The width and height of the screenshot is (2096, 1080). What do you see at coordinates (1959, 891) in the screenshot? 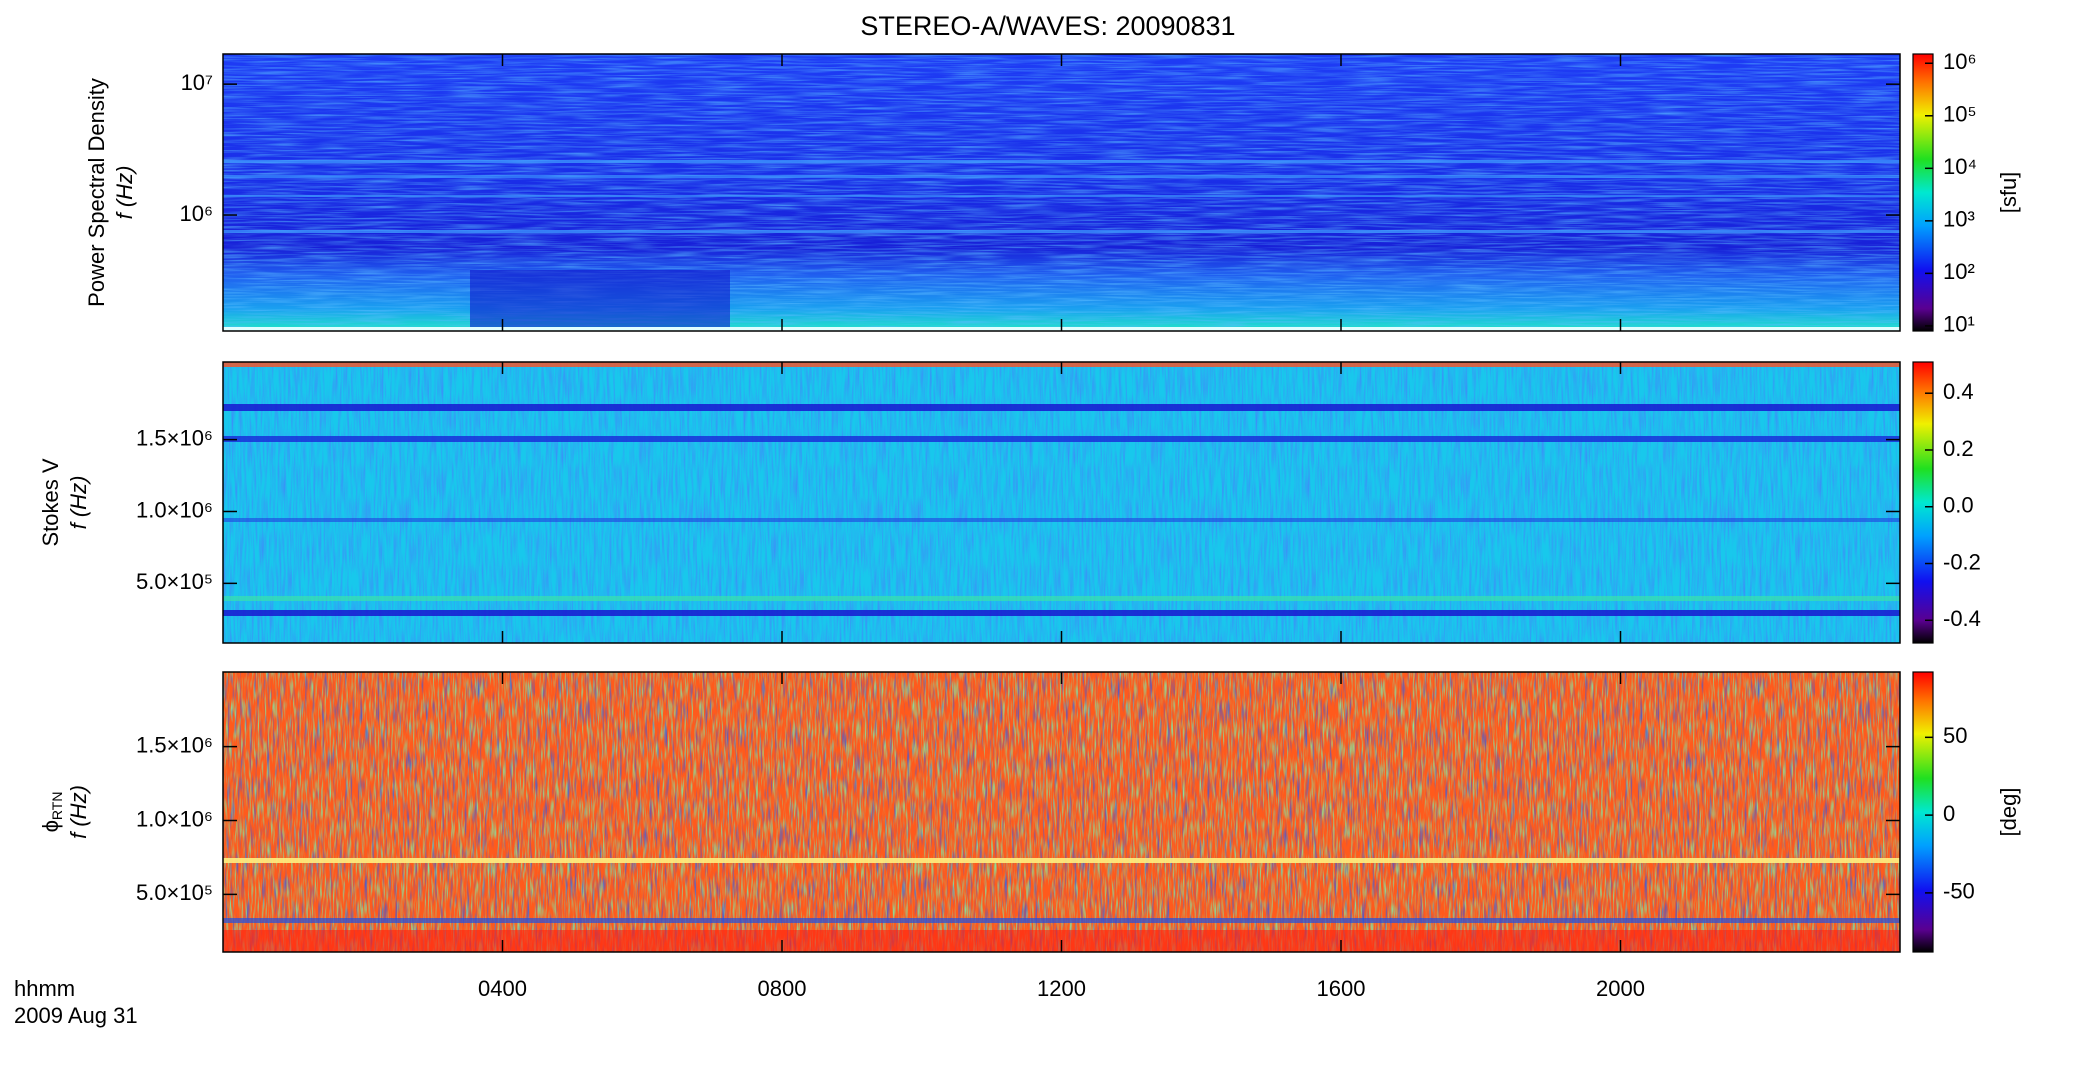
I see `colorbar-tick-label: -50` at bounding box center [1959, 891].